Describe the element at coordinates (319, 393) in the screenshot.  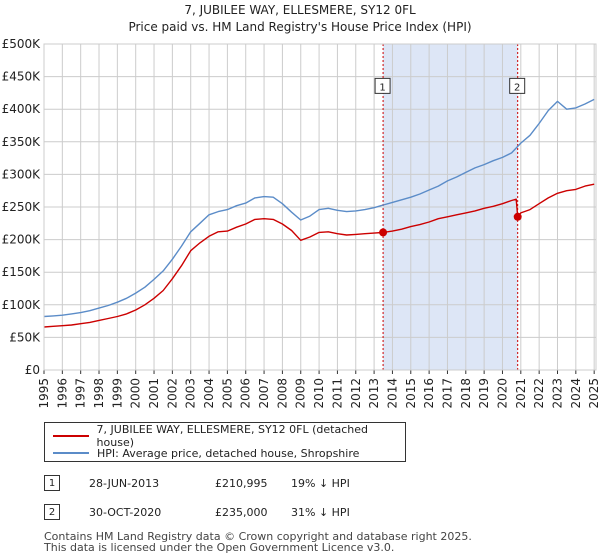
I see `x-tick-label: 2010` at that location.